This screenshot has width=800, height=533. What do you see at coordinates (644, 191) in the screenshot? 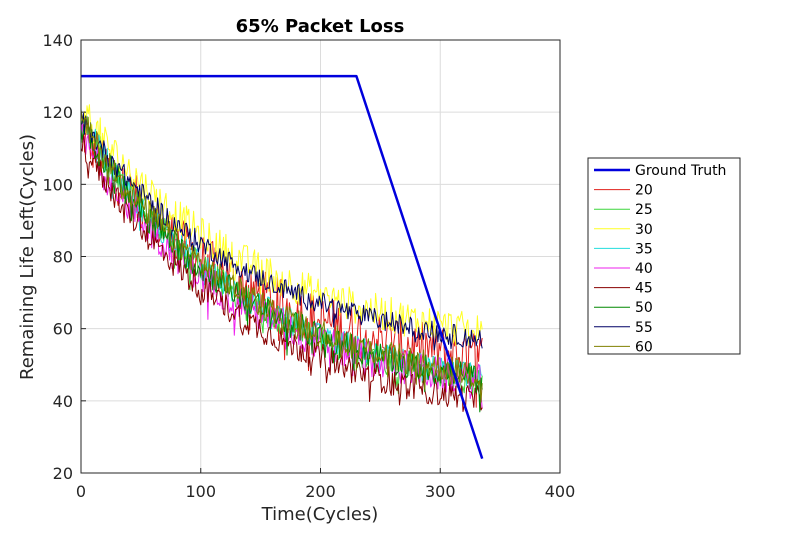
I see `legend-label: 20` at bounding box center [644, 191].